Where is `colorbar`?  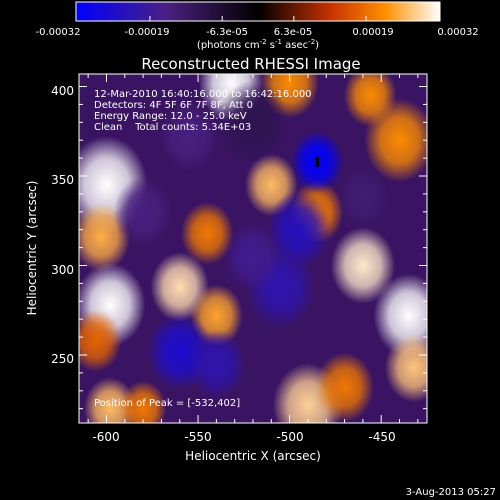
colorbar is located at coordinates (258, 11).